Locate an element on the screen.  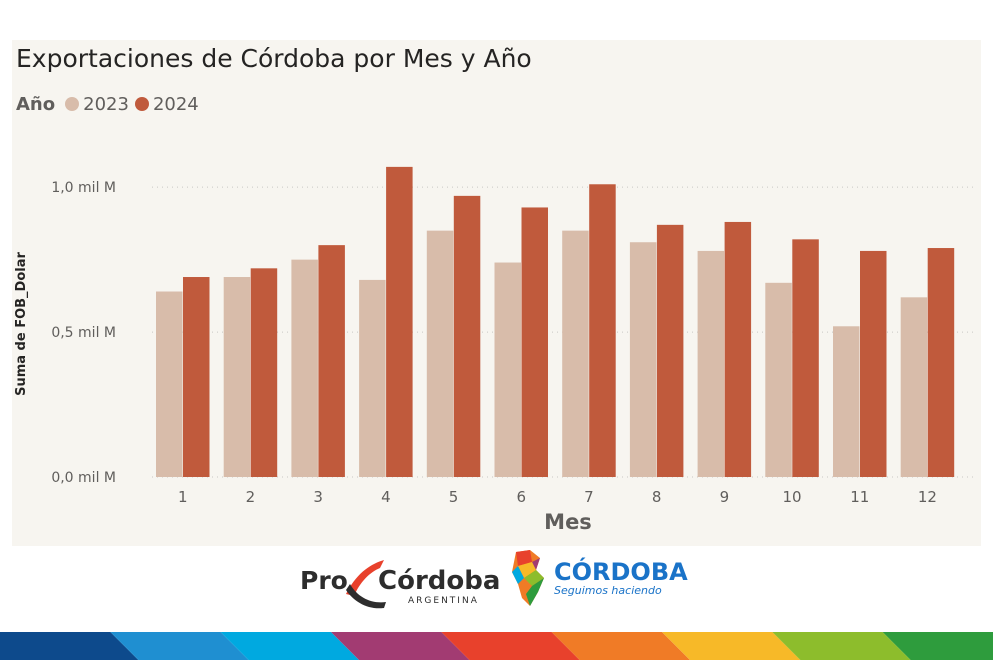
x-tick-label-6: 6 is located at coordinates (521, 497).